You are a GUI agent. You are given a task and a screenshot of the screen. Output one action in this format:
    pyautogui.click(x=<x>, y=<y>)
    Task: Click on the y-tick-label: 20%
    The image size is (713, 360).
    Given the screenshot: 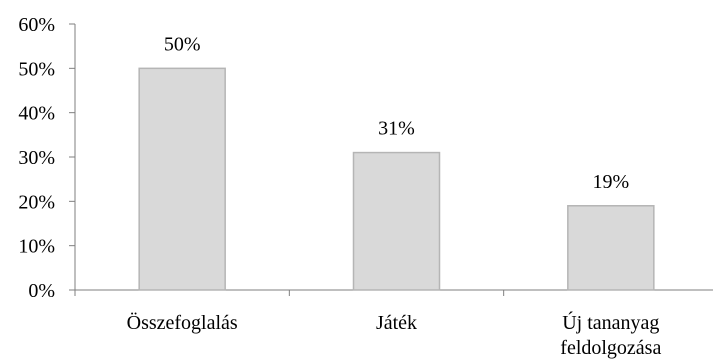 What is the action you would take?
    pyautogui.click(x=36, y=202)
    